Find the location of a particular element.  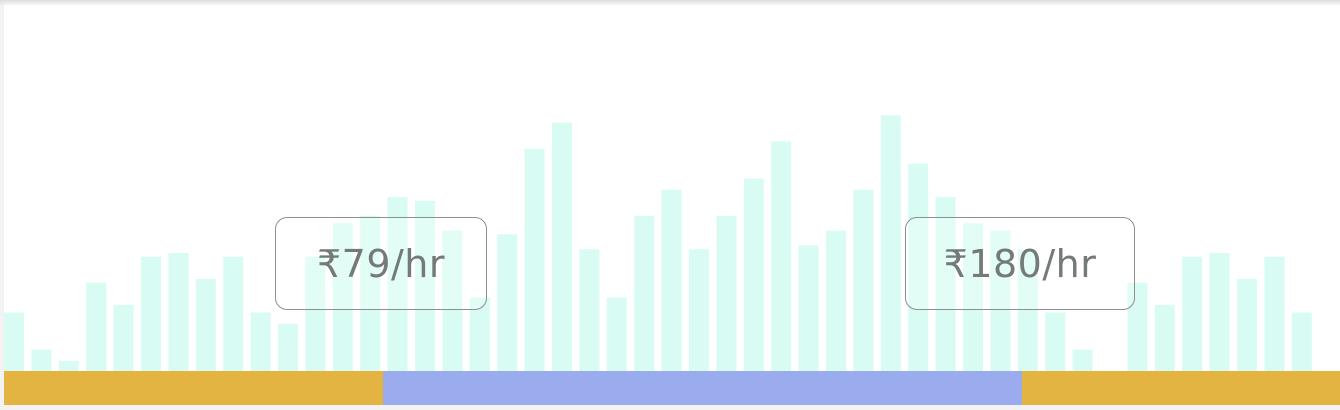

range-track-right is located at coordinates (1181, 388).